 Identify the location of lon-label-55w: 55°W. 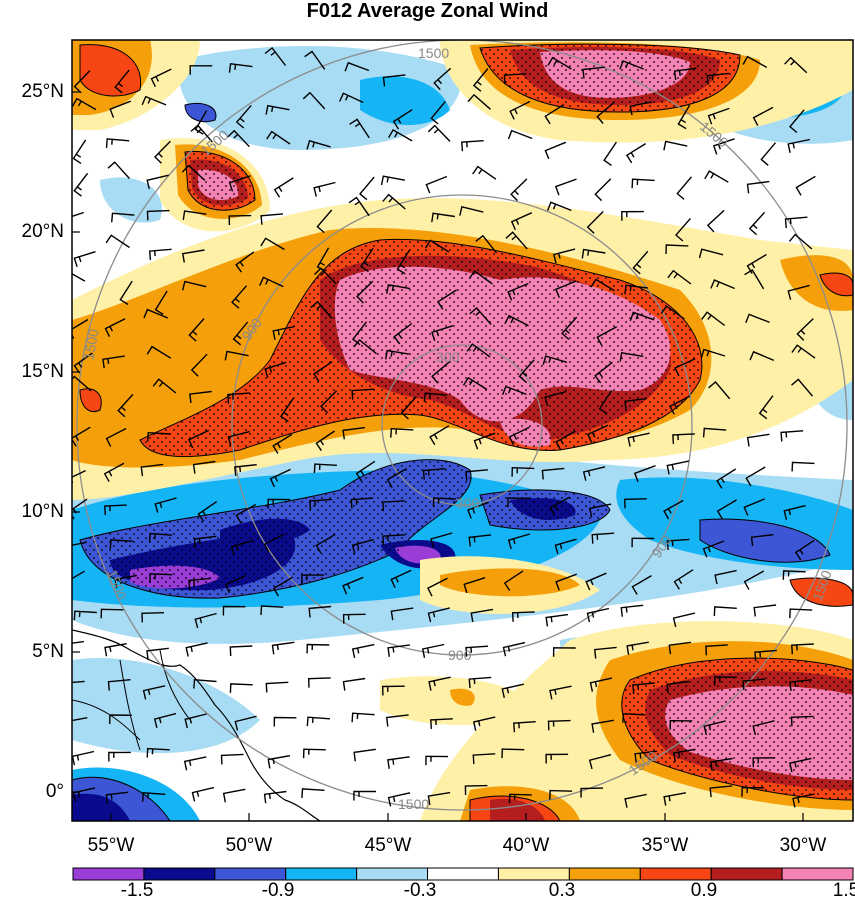
(111, 845).